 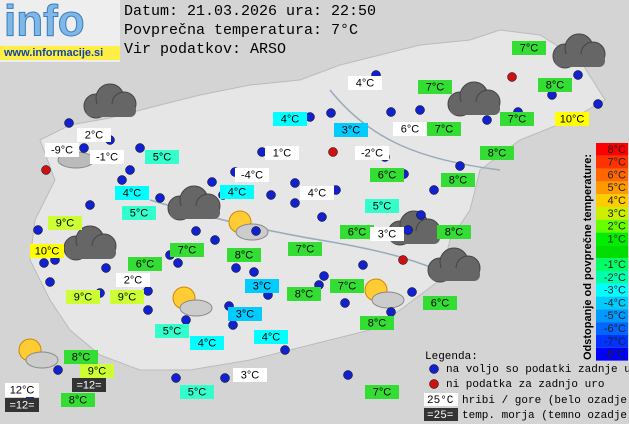 I want to click on scale-label: 1°C, so click(x=617, y=239).